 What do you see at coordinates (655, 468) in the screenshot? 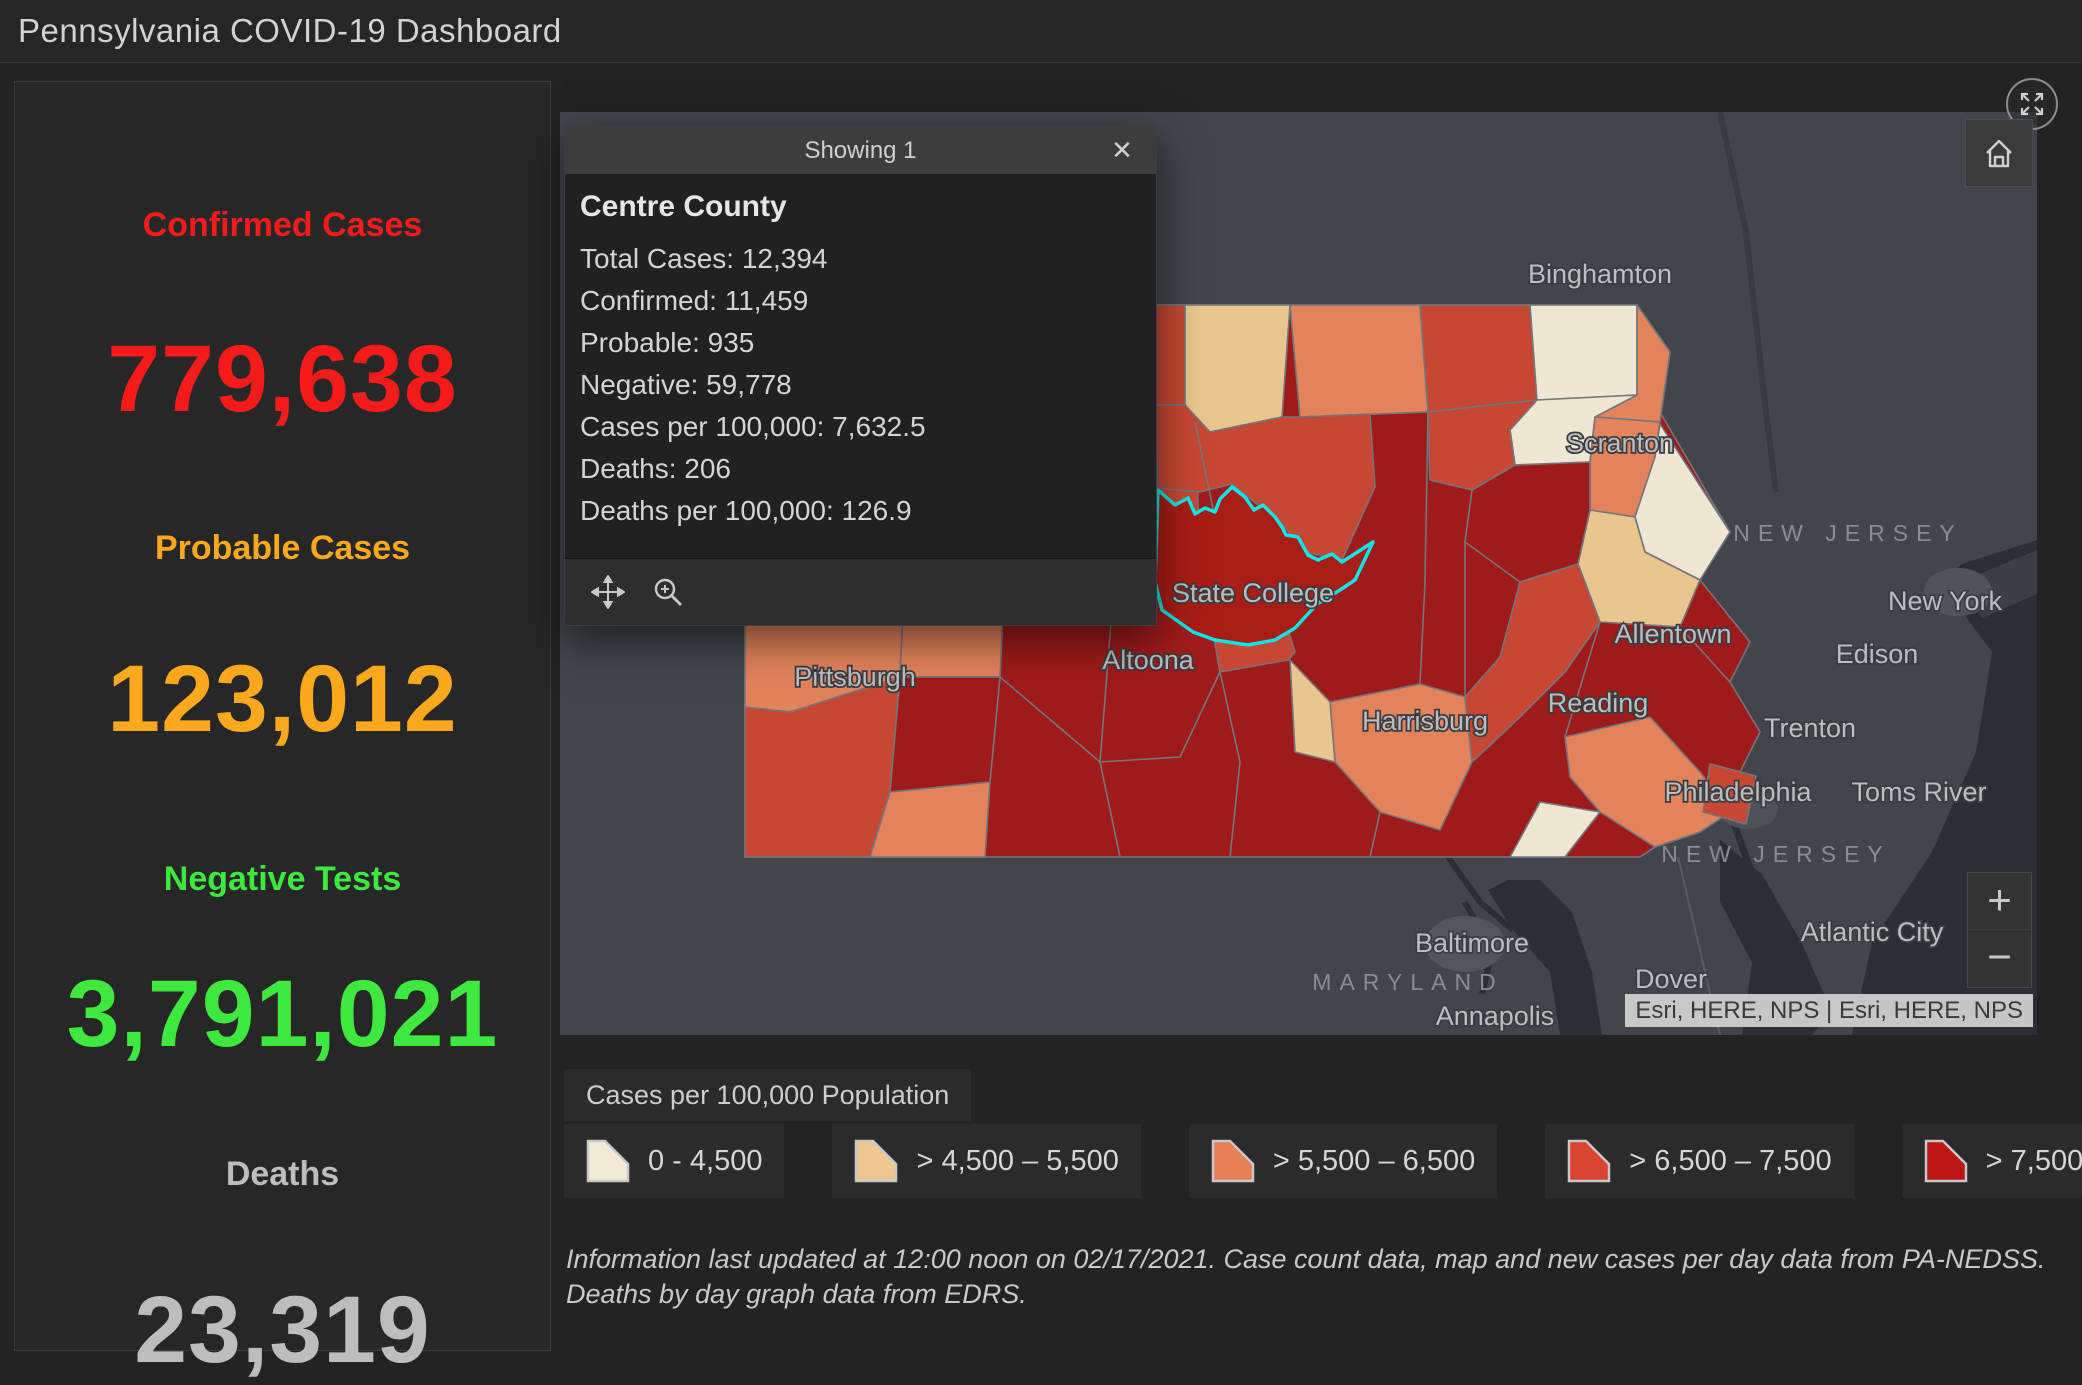
I see `popup-row-deaths: Deaths: 206` at bounding box center [655, 468].